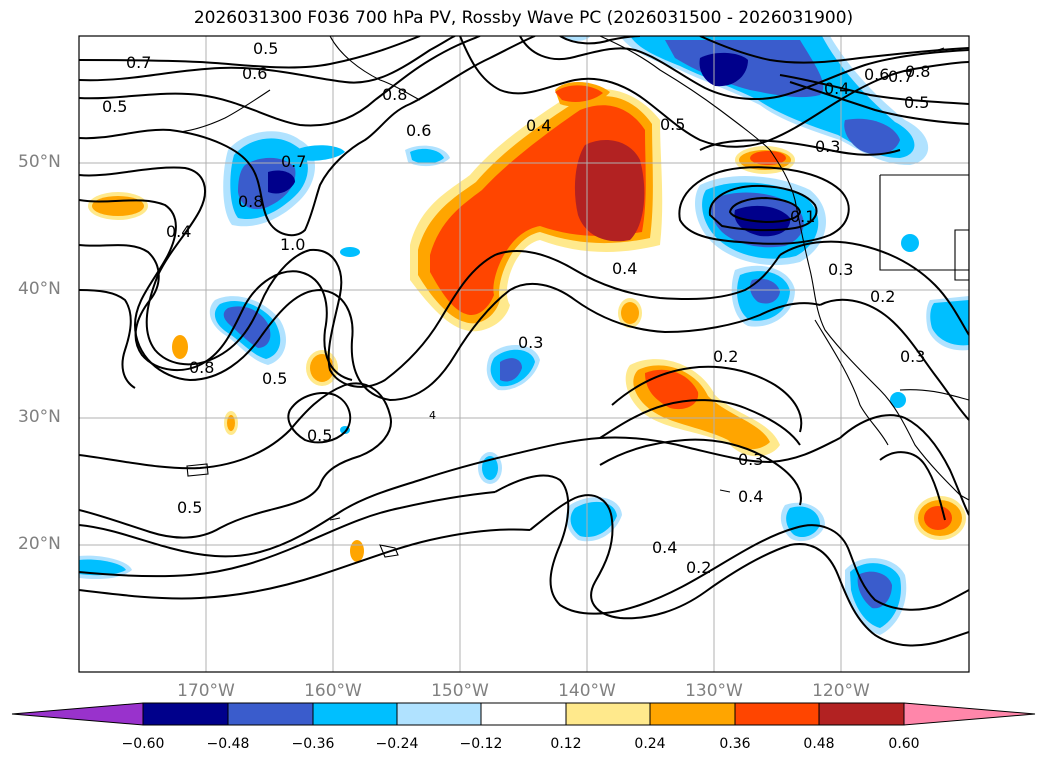 The height and width of the screenshot is (765, 1047). Describe the element at coordinates (904, 744) in the screenshot. I see `colorbar-tick: 0.60` at that location.